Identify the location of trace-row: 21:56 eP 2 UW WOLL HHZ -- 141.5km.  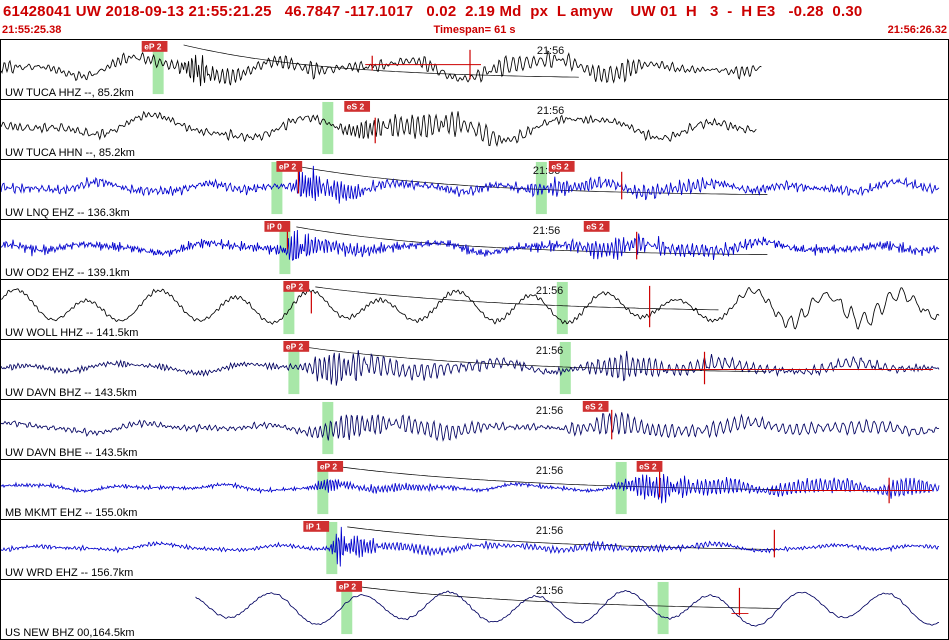
(474, 310).